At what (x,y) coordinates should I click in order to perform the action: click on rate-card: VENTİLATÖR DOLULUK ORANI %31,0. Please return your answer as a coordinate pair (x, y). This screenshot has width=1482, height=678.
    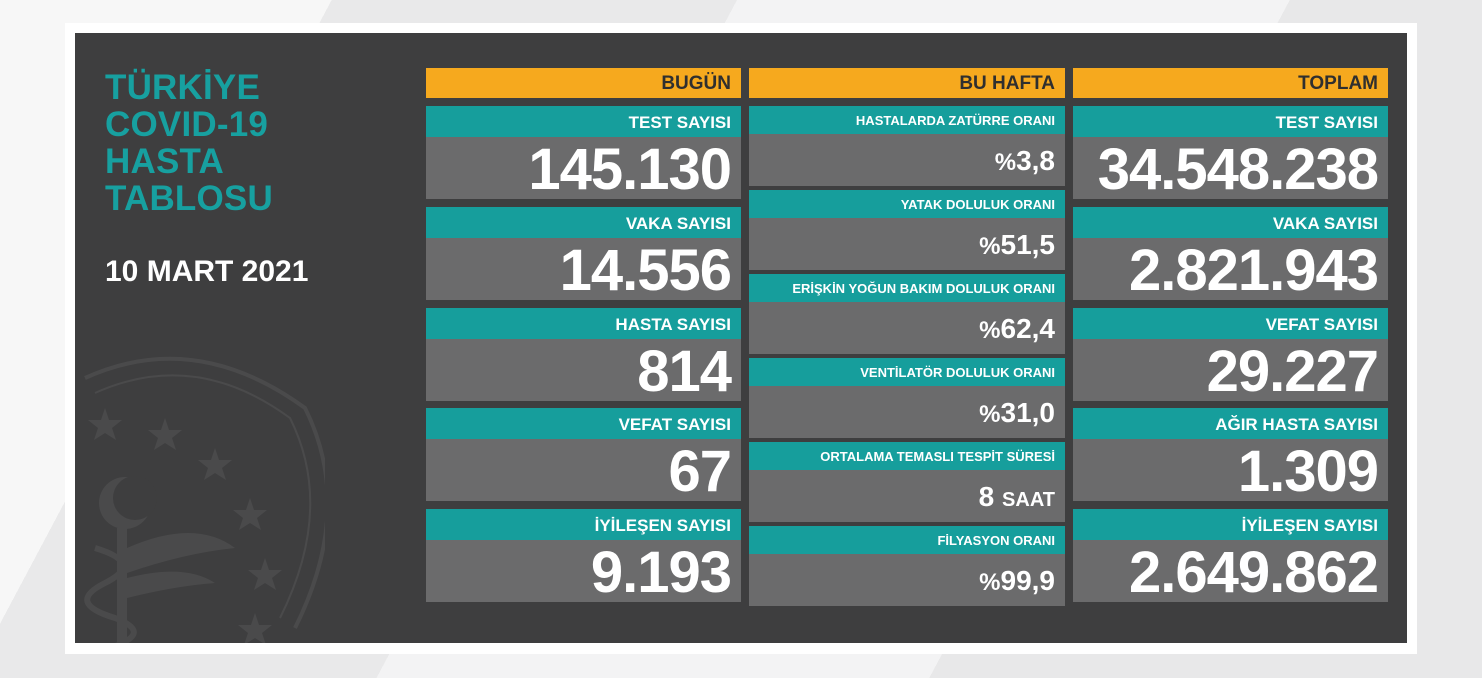
    Looking at the image, I should click on (907, 398).